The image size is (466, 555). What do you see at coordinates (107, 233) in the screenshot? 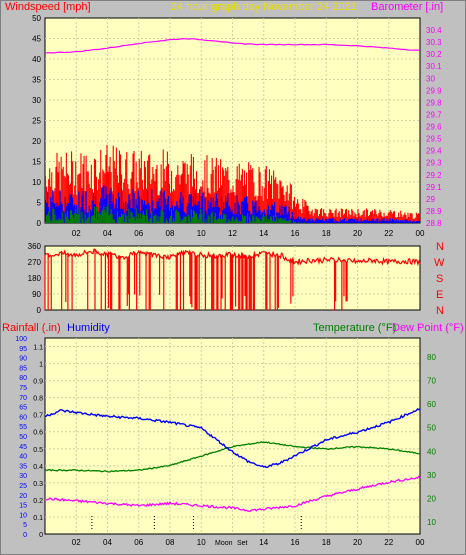
I see `wind-x-tick: 04` at bounding box center [107, 233].